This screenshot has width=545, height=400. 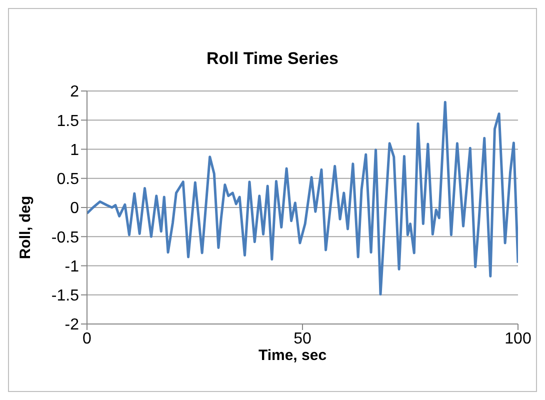 I want to click on y-tick-label: 0, so click(x=75, y=209).